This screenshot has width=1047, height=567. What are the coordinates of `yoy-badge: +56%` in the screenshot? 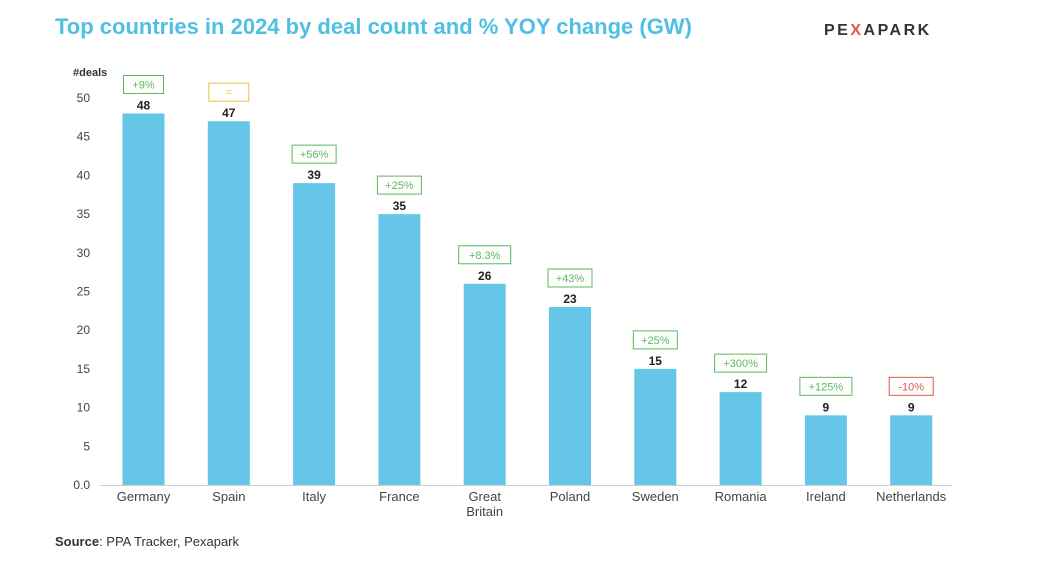 It's located at (314, 154).